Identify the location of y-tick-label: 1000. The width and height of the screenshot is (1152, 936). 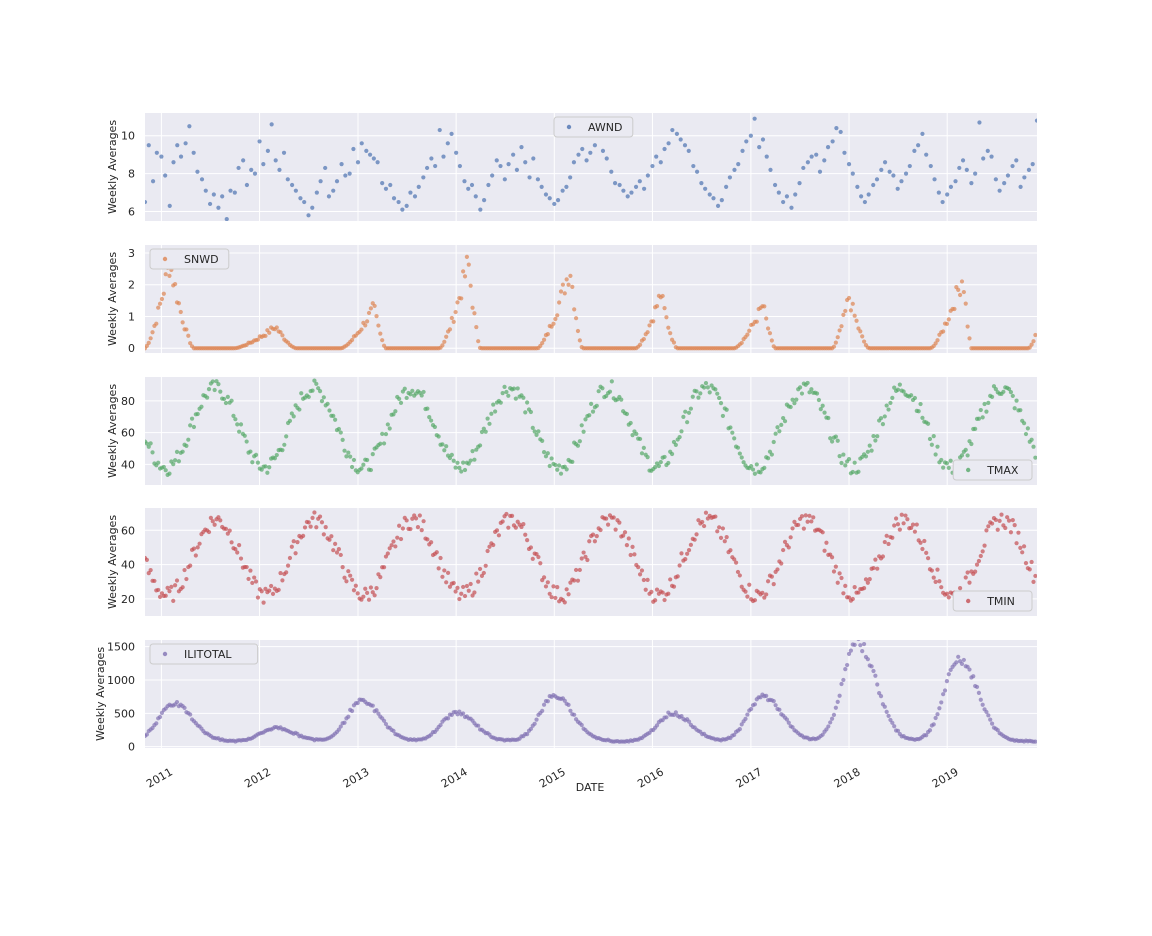
(121, 680).